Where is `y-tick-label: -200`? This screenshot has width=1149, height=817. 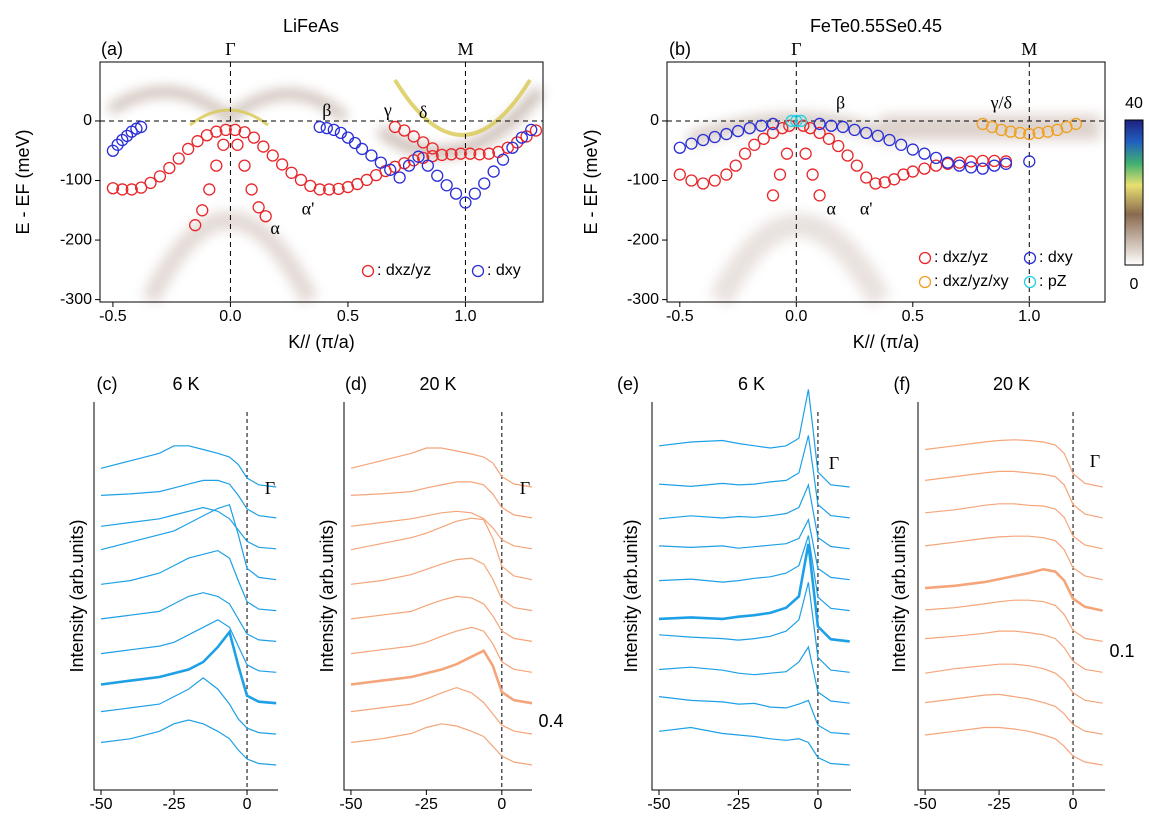
y-tick-label: -200 is located at coordinates (76, 239).